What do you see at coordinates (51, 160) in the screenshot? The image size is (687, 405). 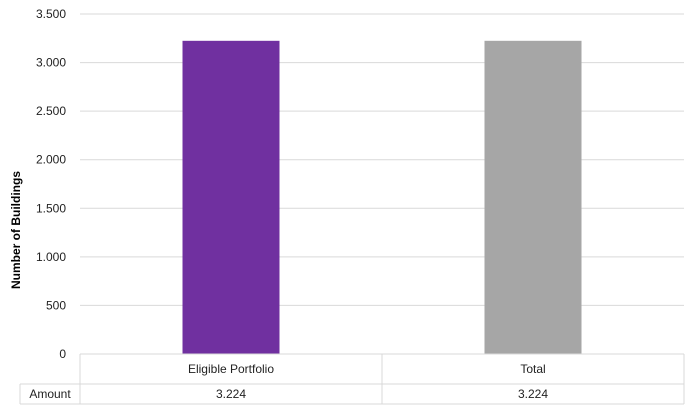 I see `y-tick-label: 2.000` at bounding box center [51, 160].